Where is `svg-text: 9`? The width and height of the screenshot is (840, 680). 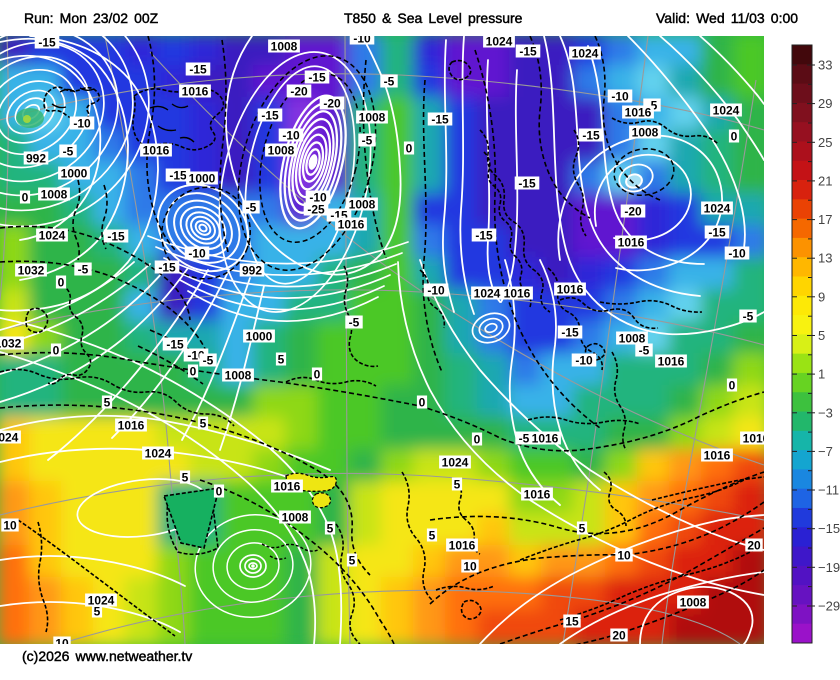 svg-text: 9 is located at coordinates (821, 296).